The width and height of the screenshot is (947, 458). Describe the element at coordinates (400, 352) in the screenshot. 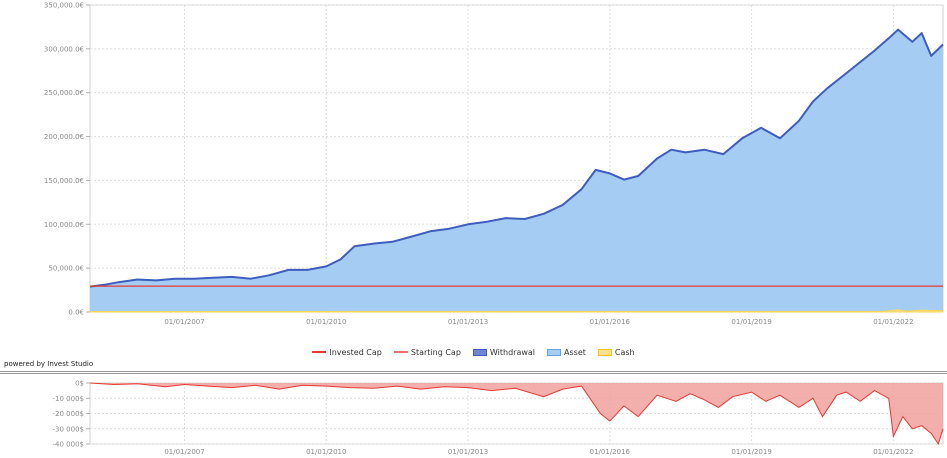

I see `starting-cap-swatch` at that location.